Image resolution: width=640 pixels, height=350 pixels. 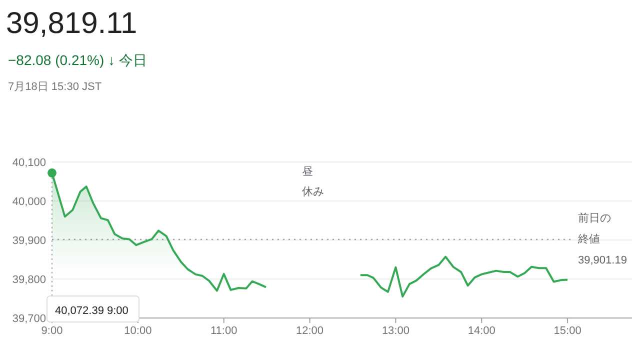 What do you see at coordinates (29, 163) in the screenshot?
I see `y-tick-label: 40,100` at bounding box center [29, 163].